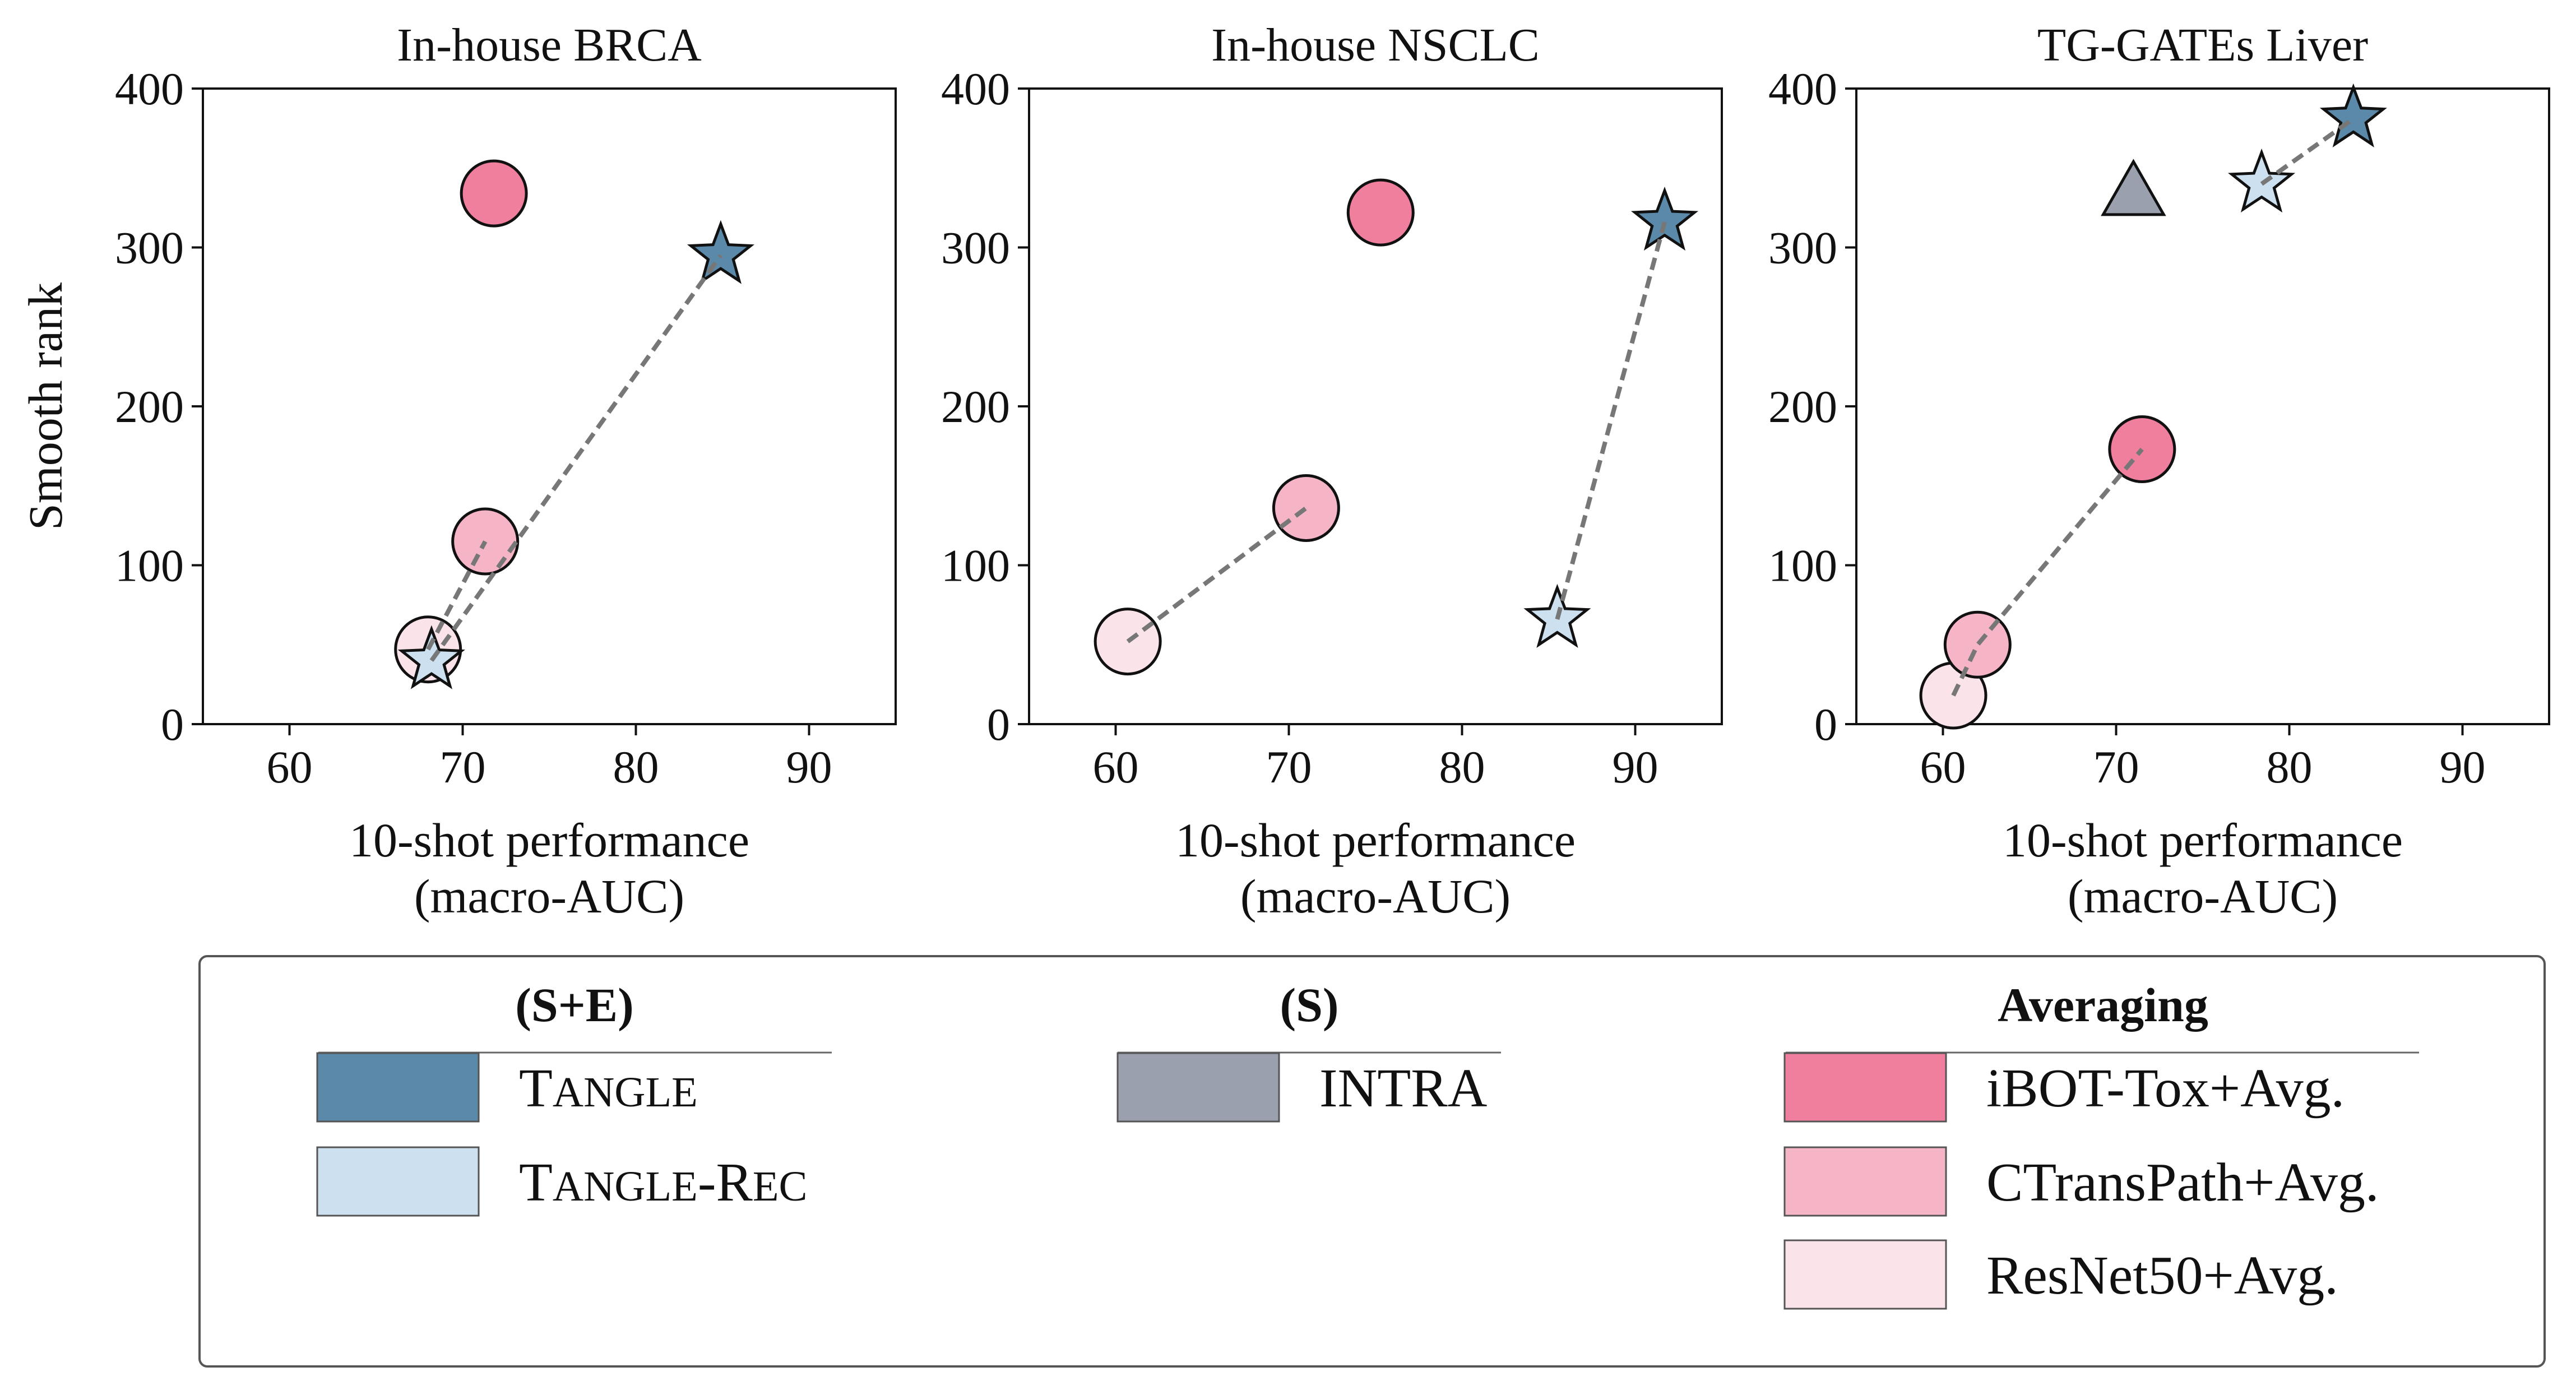 This screenshot has height=1381, width=2576. I want to click on chart-title: TG-GATEs Liver, so click(2202, 45).